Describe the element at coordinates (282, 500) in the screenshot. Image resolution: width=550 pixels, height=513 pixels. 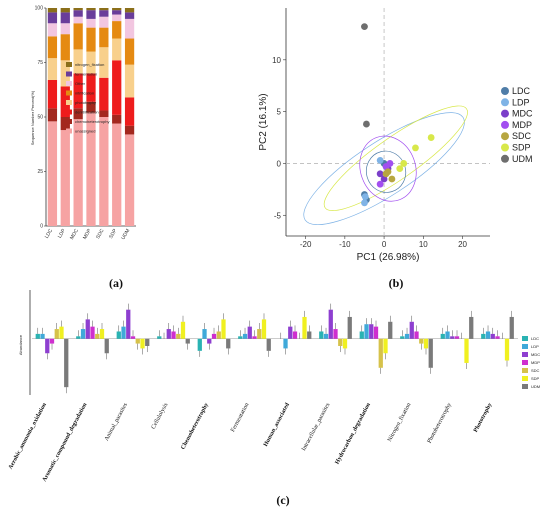
I see `panel-c-label: (c)` at that location.